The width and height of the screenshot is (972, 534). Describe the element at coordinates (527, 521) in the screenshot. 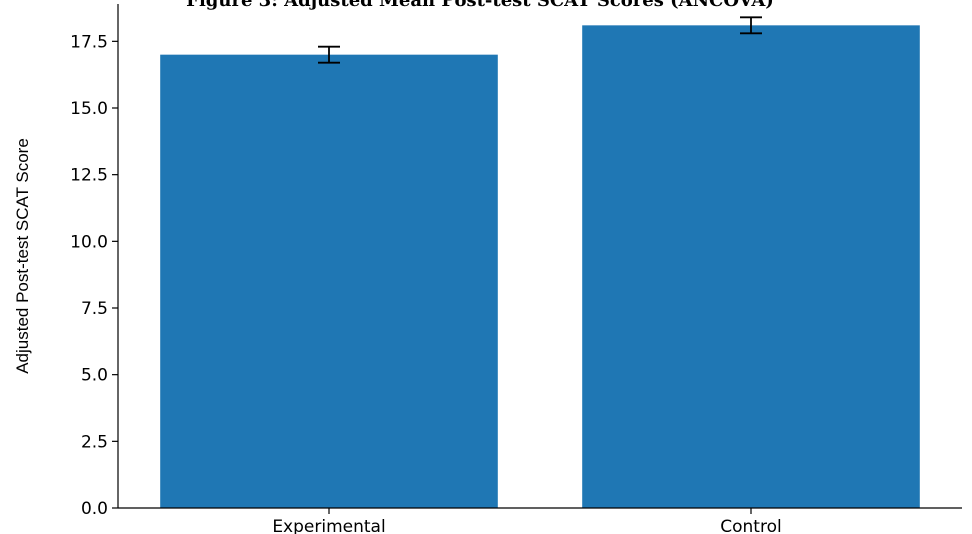

I see `x-axis-labels: Experimental Control` at that location.